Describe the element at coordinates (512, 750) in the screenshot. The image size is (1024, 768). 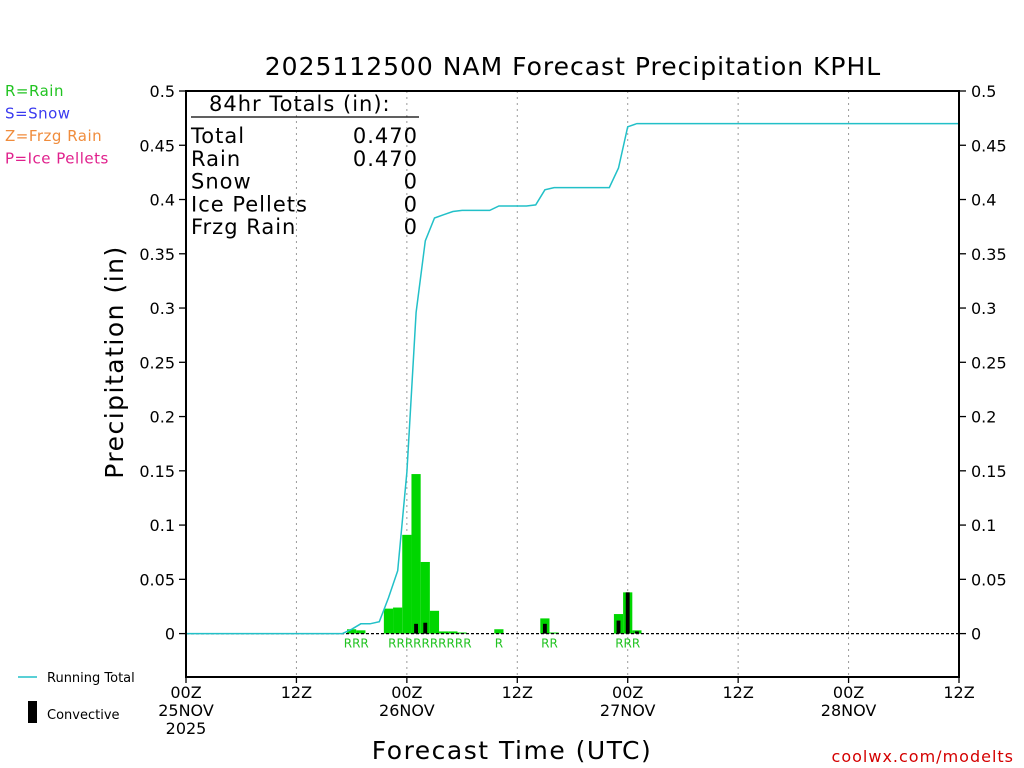
I see `x-axis-label: Forecast Time (UTC)` at that location.